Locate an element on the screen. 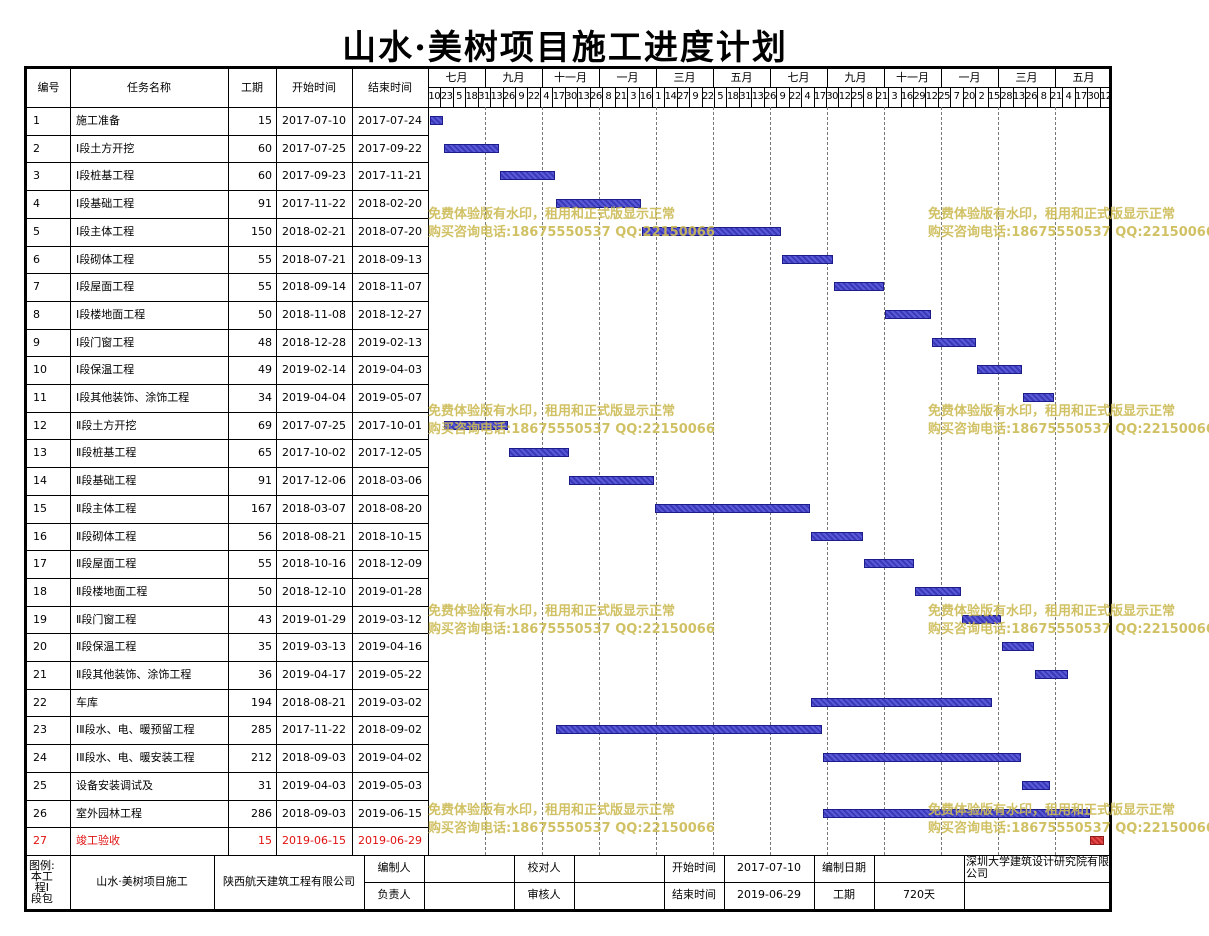  header-id: 编号 is located at coordinates (48, 87).